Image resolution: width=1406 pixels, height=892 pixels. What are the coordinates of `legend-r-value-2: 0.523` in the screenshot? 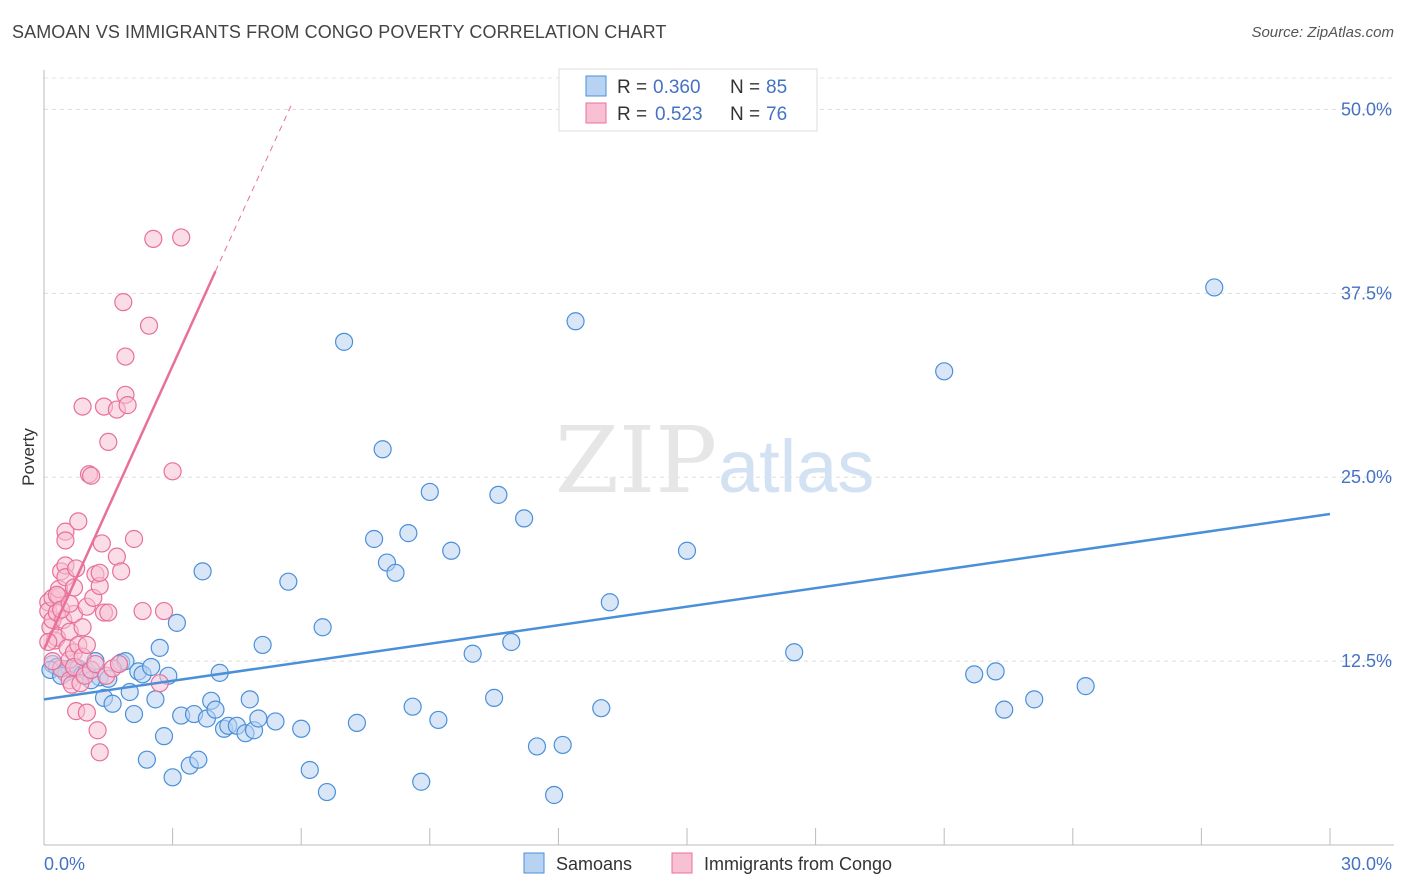 It's located at (679, 114).